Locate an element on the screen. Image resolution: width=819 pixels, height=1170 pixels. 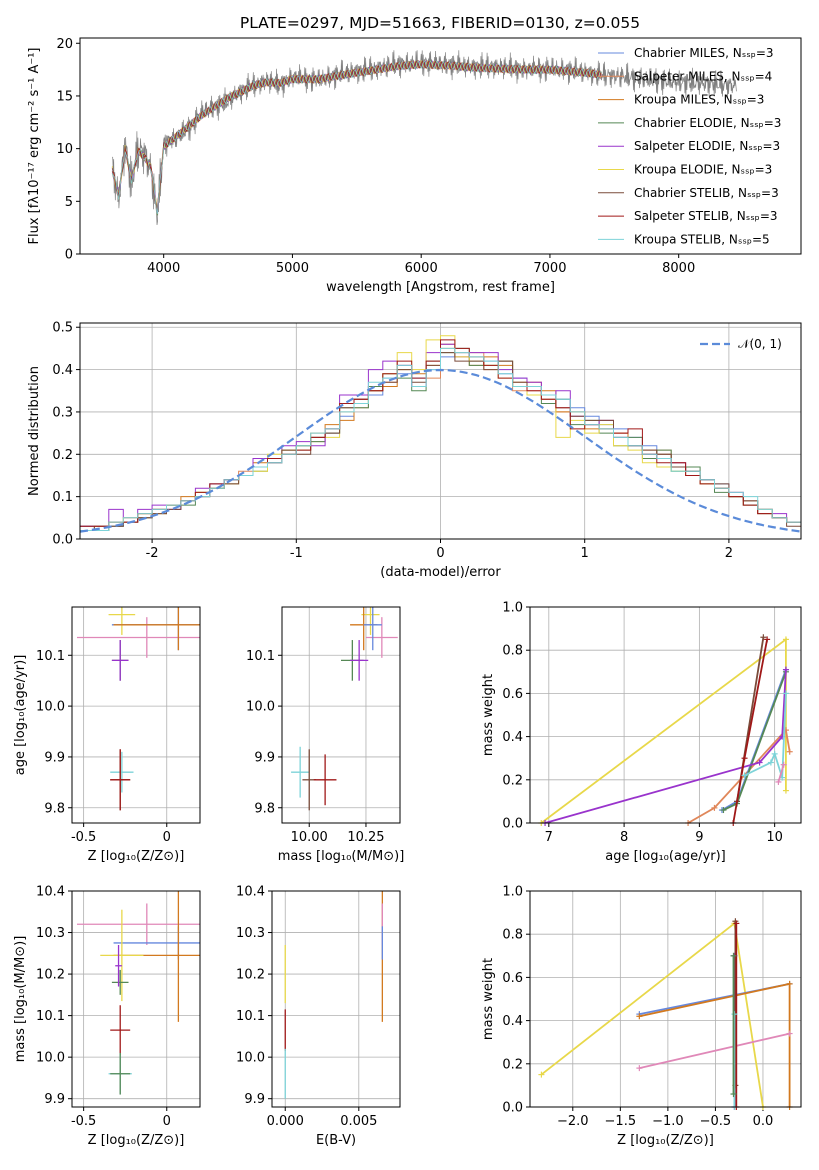
y-tick-label: 0.1 is located at coordinates (62, 497).